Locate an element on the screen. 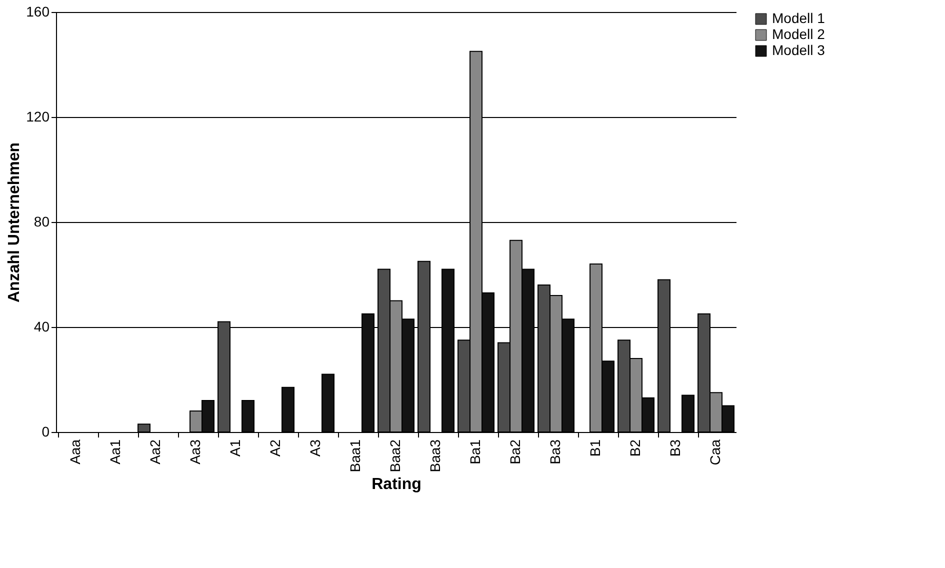 The image size is (945, 568). y-tick-label: 160 is located at coordinates (38, 12).